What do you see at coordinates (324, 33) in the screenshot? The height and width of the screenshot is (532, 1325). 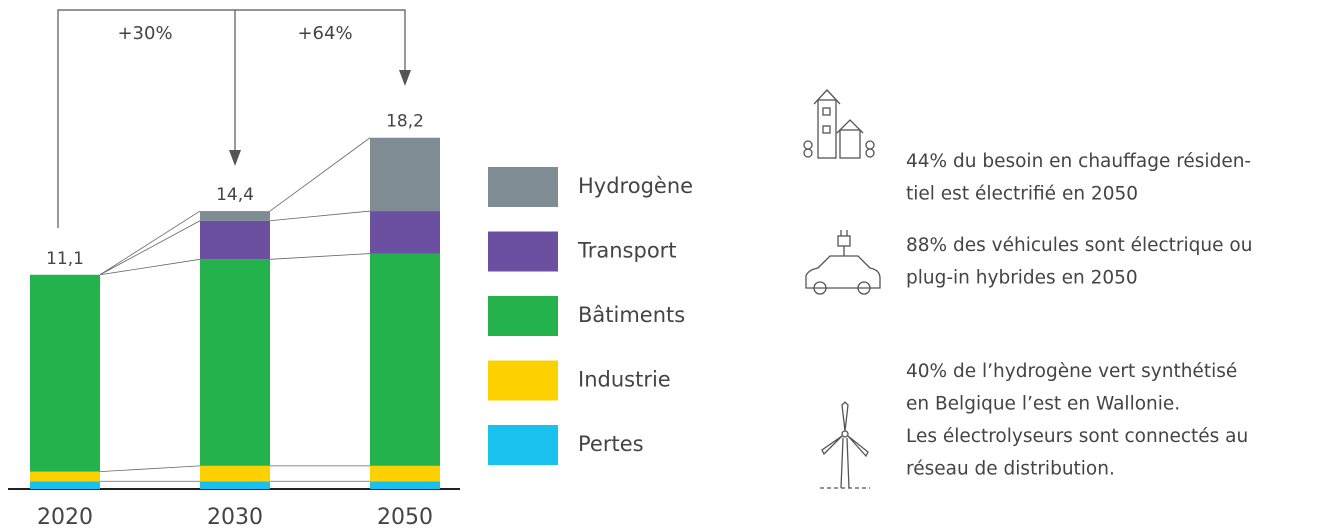 I see `annotation: +64%` at bounding box center [324, 33].